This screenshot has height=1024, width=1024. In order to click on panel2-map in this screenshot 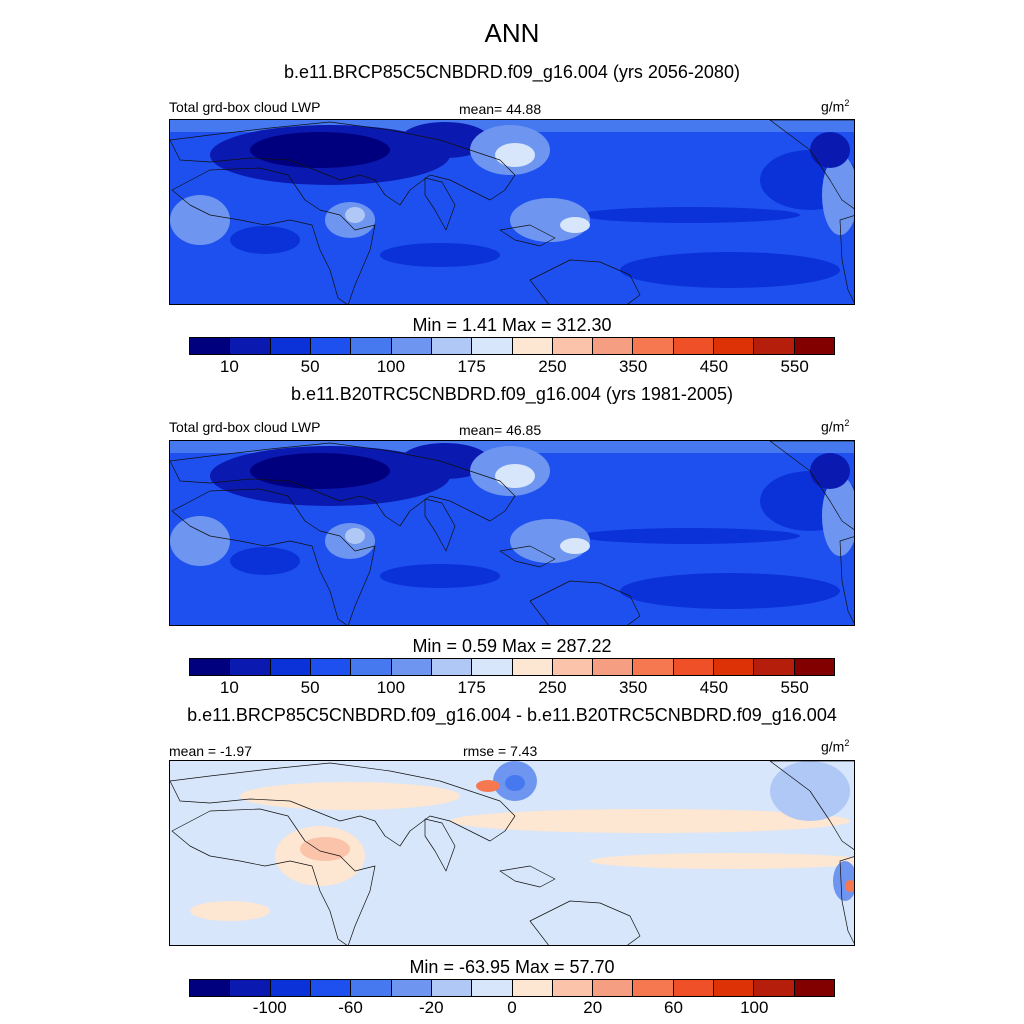, I will do `click(512, 533)`.